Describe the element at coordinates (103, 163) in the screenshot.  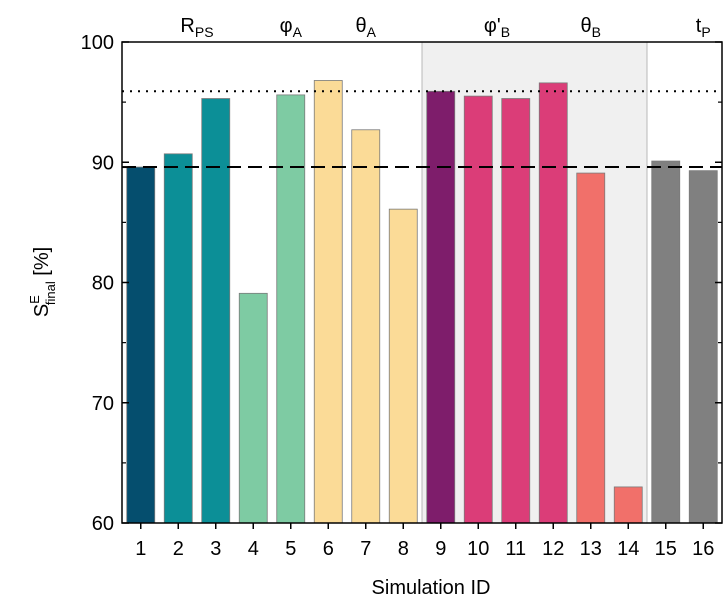
I see `y-tick-label: 90` at that location.